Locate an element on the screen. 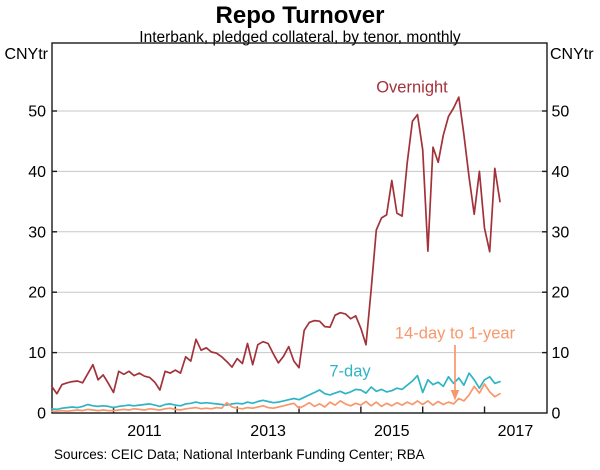  x-axis-label: 2013 is located at coordinates (268, 431).